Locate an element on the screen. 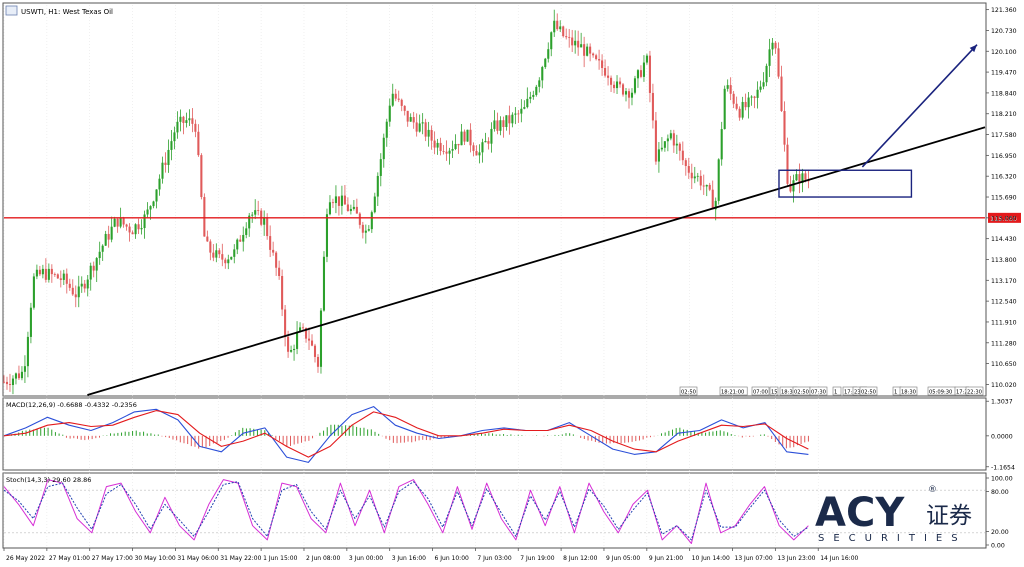 This screenshot has height=567, width=1024. time-strip-label: 18:30 is located at coordinates (908, 393).